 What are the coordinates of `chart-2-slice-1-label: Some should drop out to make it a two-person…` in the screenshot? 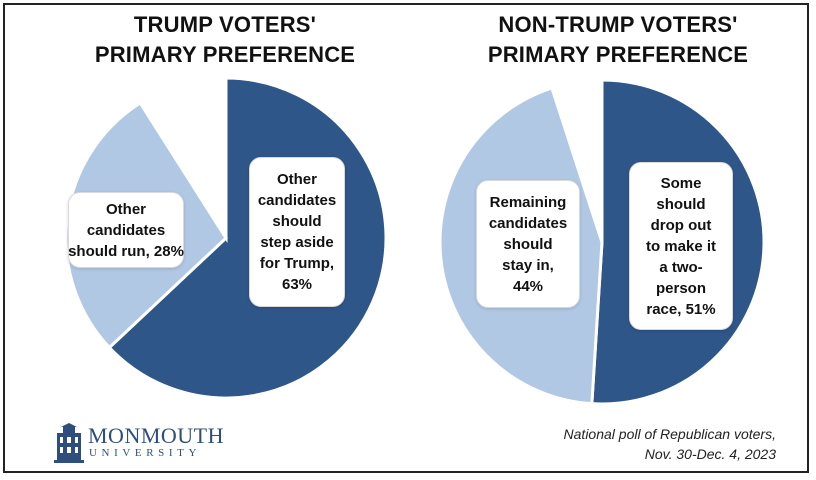 It's located at (681, 246).